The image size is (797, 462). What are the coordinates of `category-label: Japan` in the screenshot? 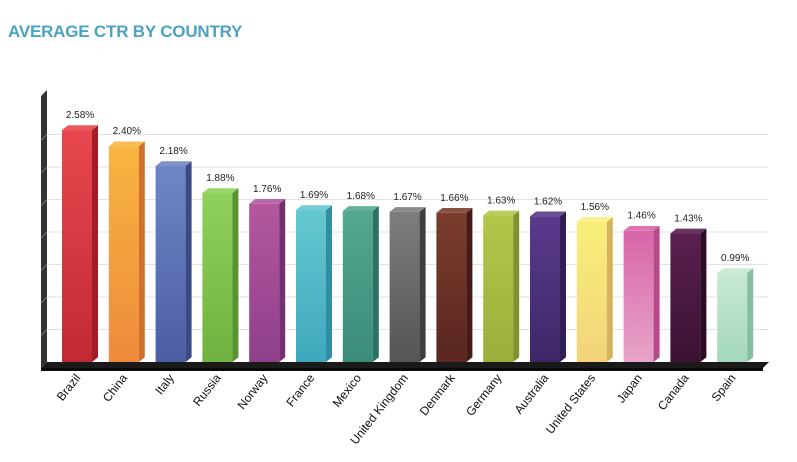 It's located at (629, 388).